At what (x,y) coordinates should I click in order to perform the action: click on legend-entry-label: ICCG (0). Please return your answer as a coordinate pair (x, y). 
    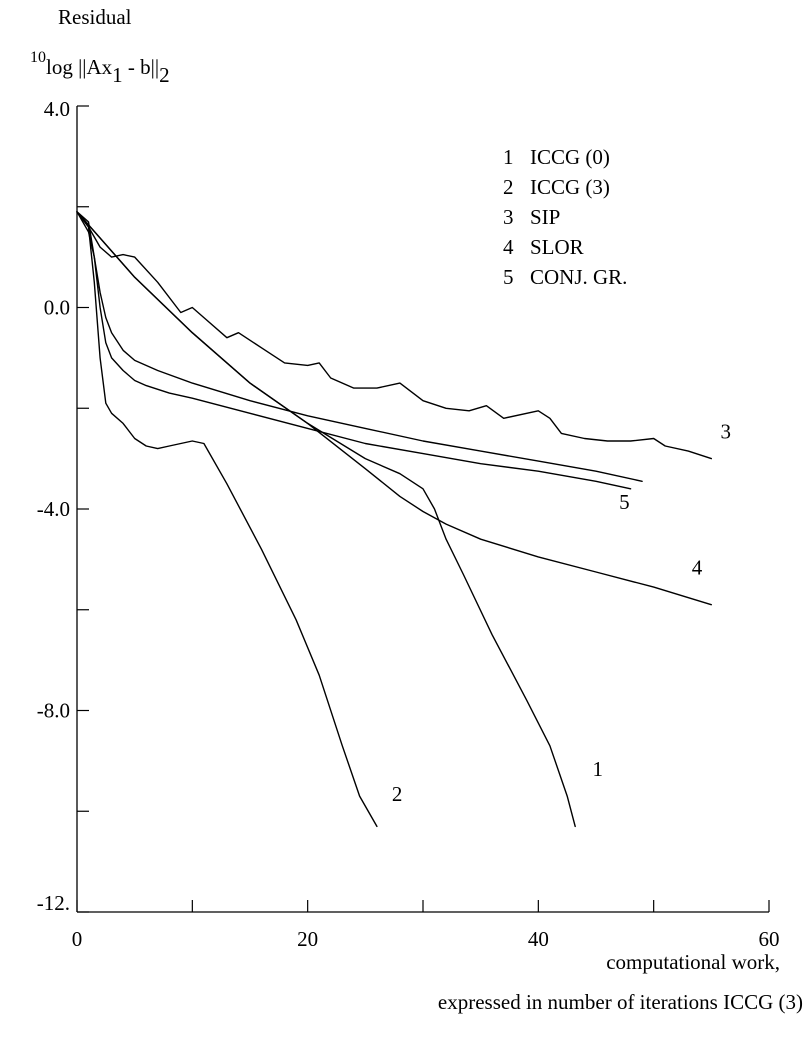
    Looking at the image, I should click on (570, 157).